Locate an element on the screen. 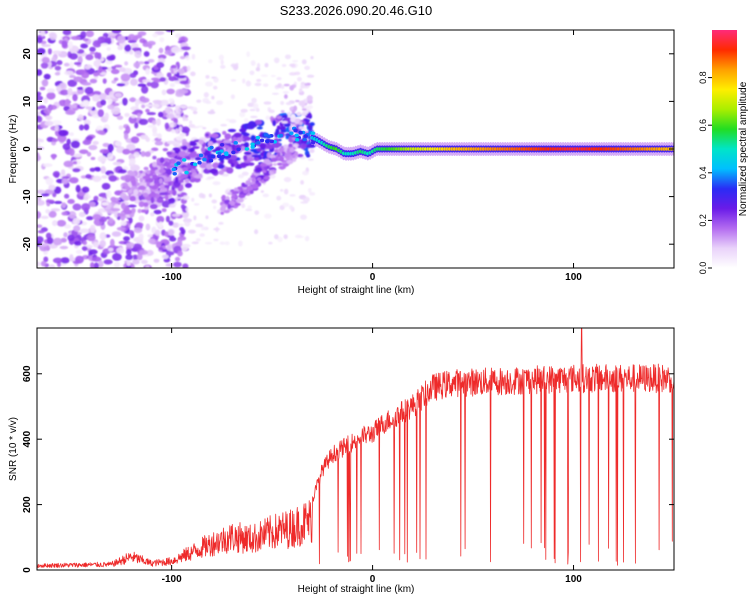 Image resolution: width=750 pixels, height=600 pixels. figure-title: S233.2026.090.20.46.G10 is located at coordinates (356, 10).